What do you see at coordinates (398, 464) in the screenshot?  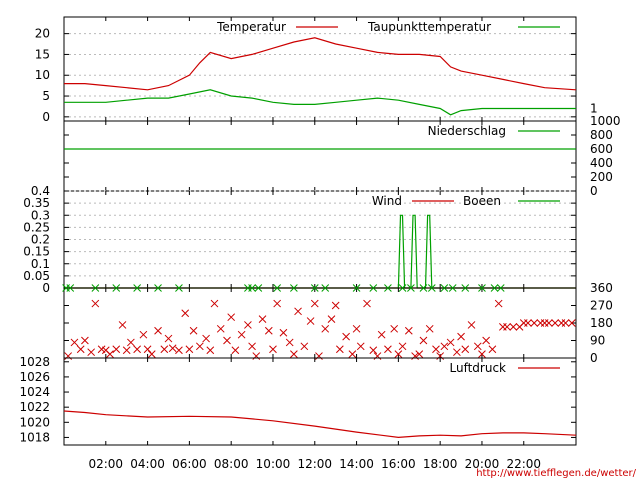 I see `x-tick-label: 16:00` at bounding box center [398, 464].